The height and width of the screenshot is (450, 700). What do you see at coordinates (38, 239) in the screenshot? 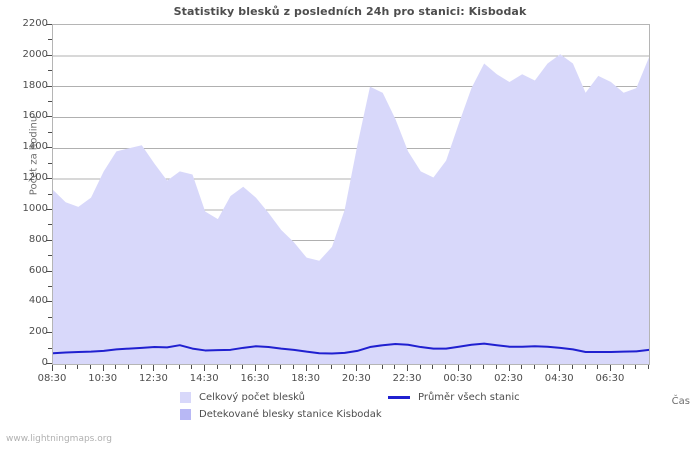
I see `y-tick-label: 800` at bounding box center [38, 239].